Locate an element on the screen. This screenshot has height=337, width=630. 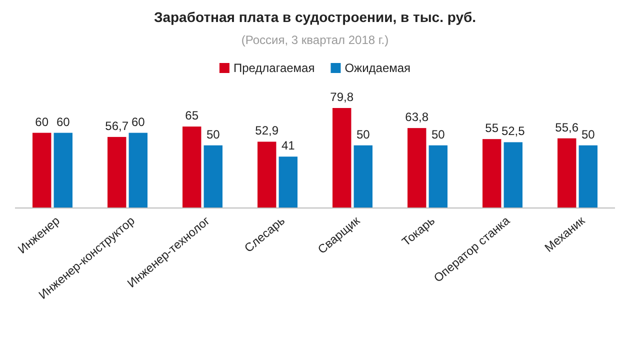
data-label: 41 is located at coordinates (288, 145).